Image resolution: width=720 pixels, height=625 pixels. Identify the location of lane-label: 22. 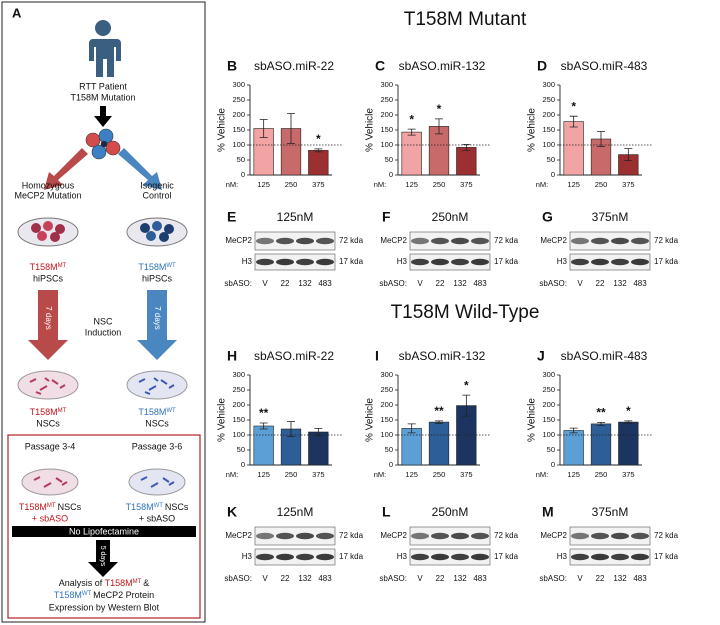
(440, 578).